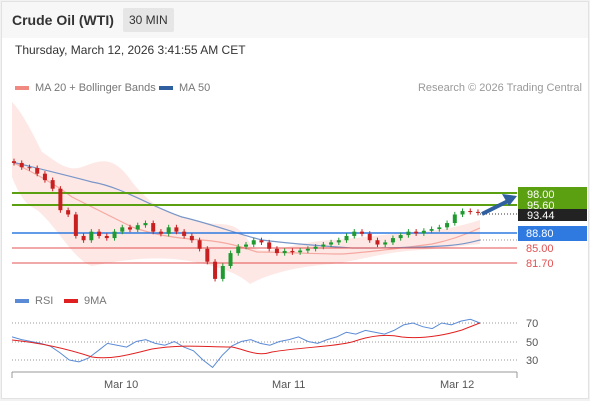 Image resolution: width=590 pixels, height=401 pixels. What do you see at coordinates (457, 385) in the screenshot?
I see `x-tick-mar-12: Mar 12` at bounding box center [457, 385].